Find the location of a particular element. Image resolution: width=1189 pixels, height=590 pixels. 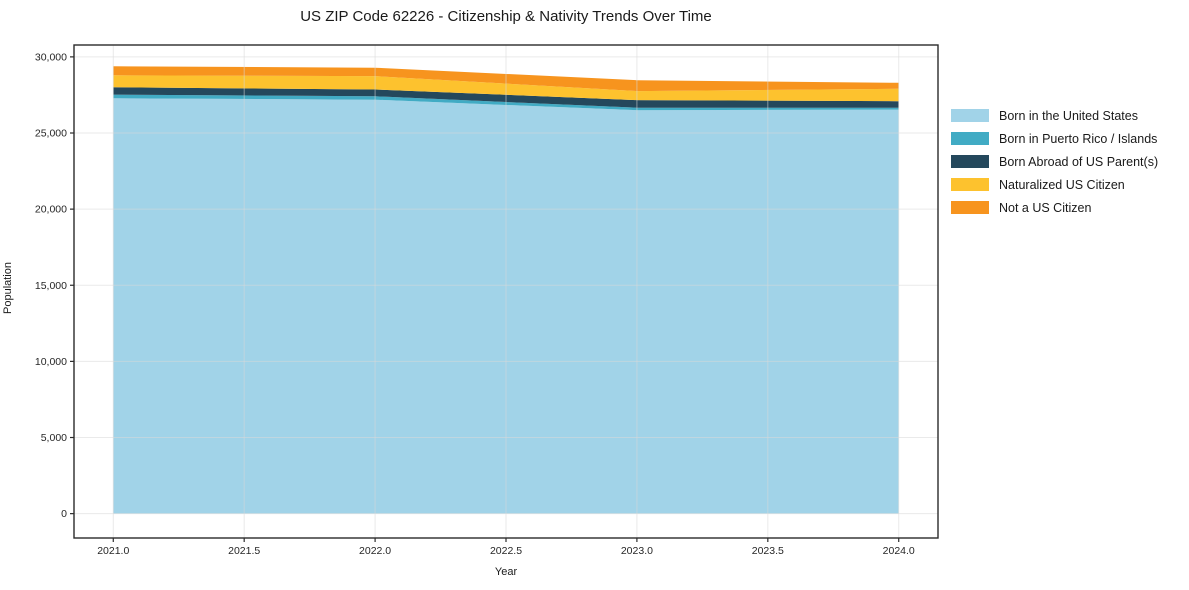

x-axis-title: Year is located at coordinates (506, 572).